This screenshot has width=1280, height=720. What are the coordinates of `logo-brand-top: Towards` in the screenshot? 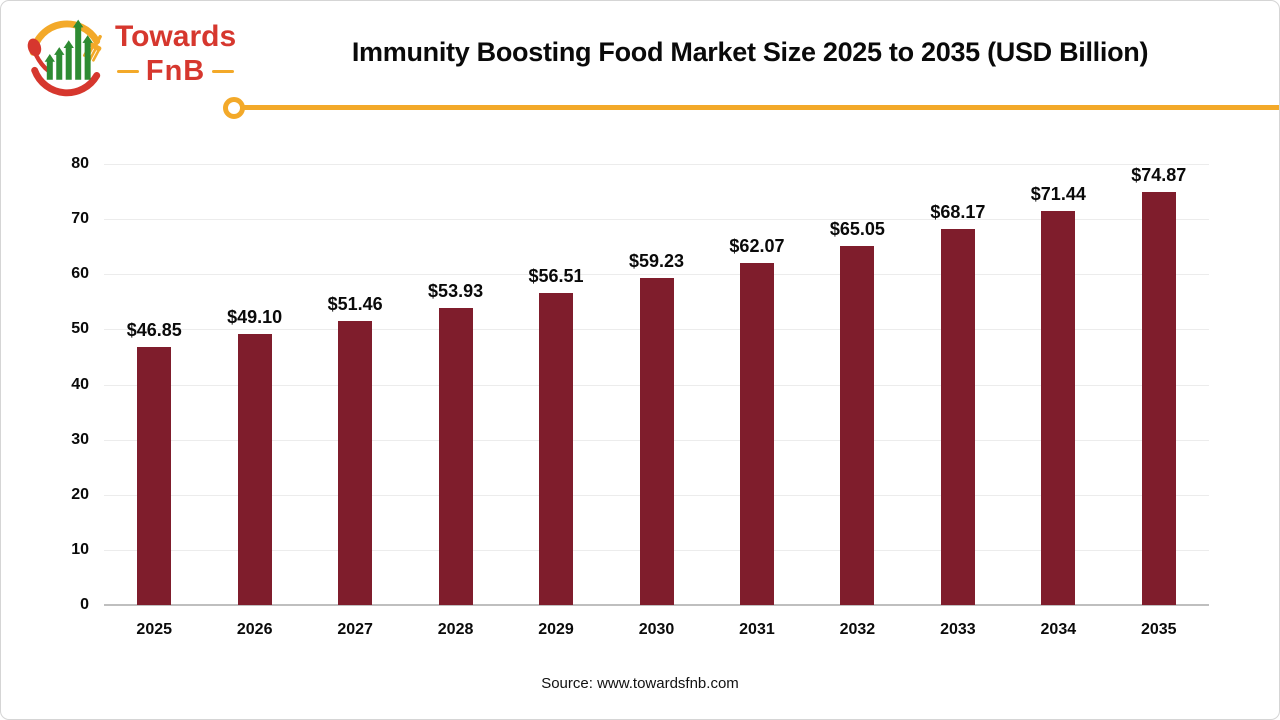 It's located at (176, 36).